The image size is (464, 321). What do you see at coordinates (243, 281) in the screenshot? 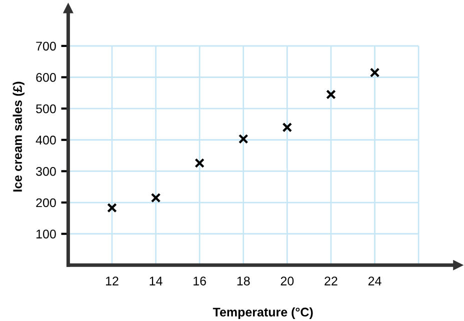
I see `x-tick-label: 18` at bounding box center [243, 281].